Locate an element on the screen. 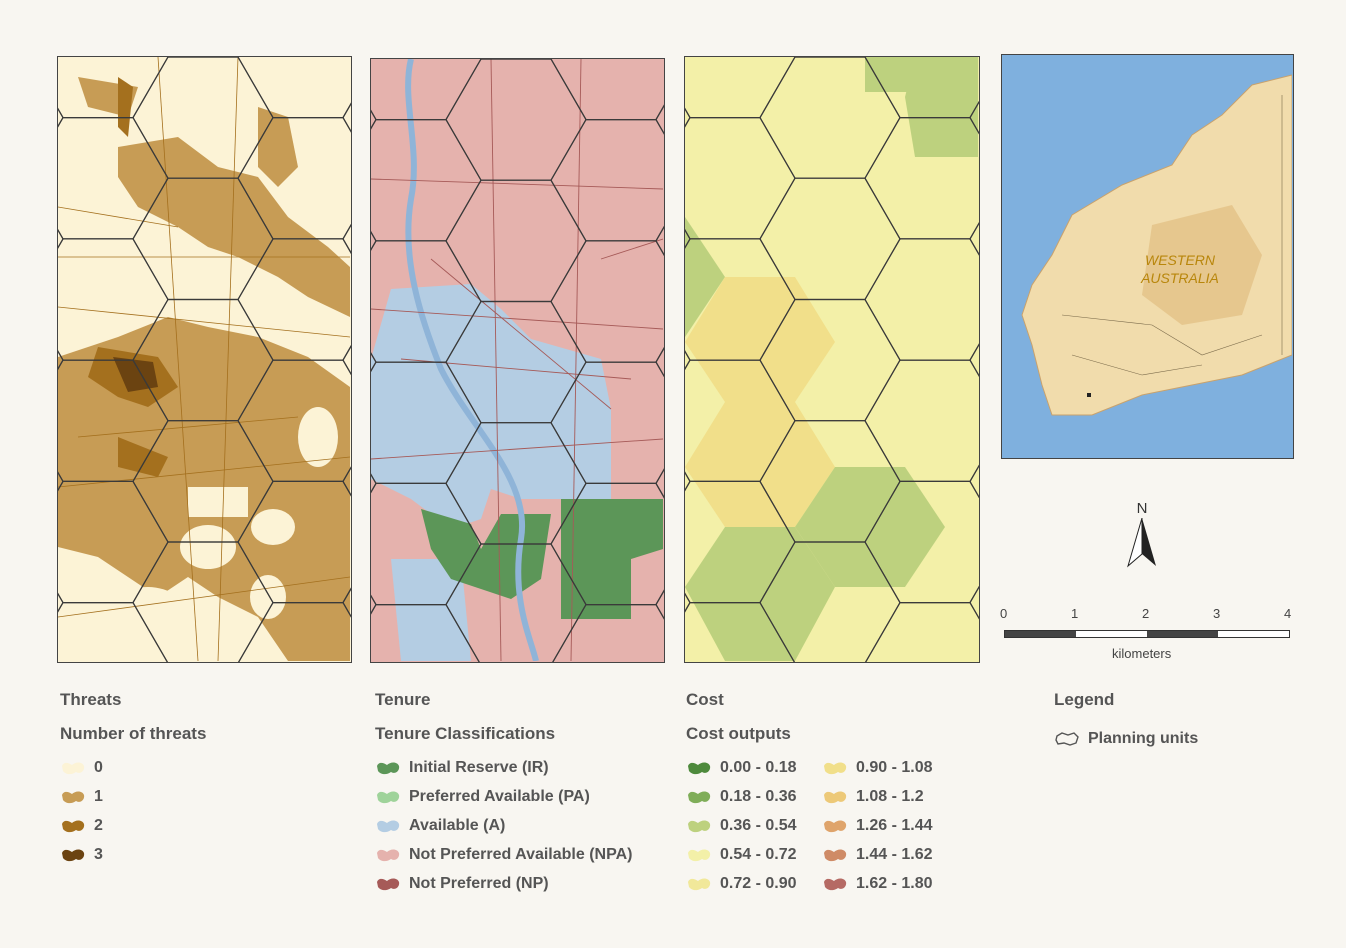 This screenshot has width=1346, height=948. legend-planning-units-label: Planning units is located at coordinates (1143, 738).